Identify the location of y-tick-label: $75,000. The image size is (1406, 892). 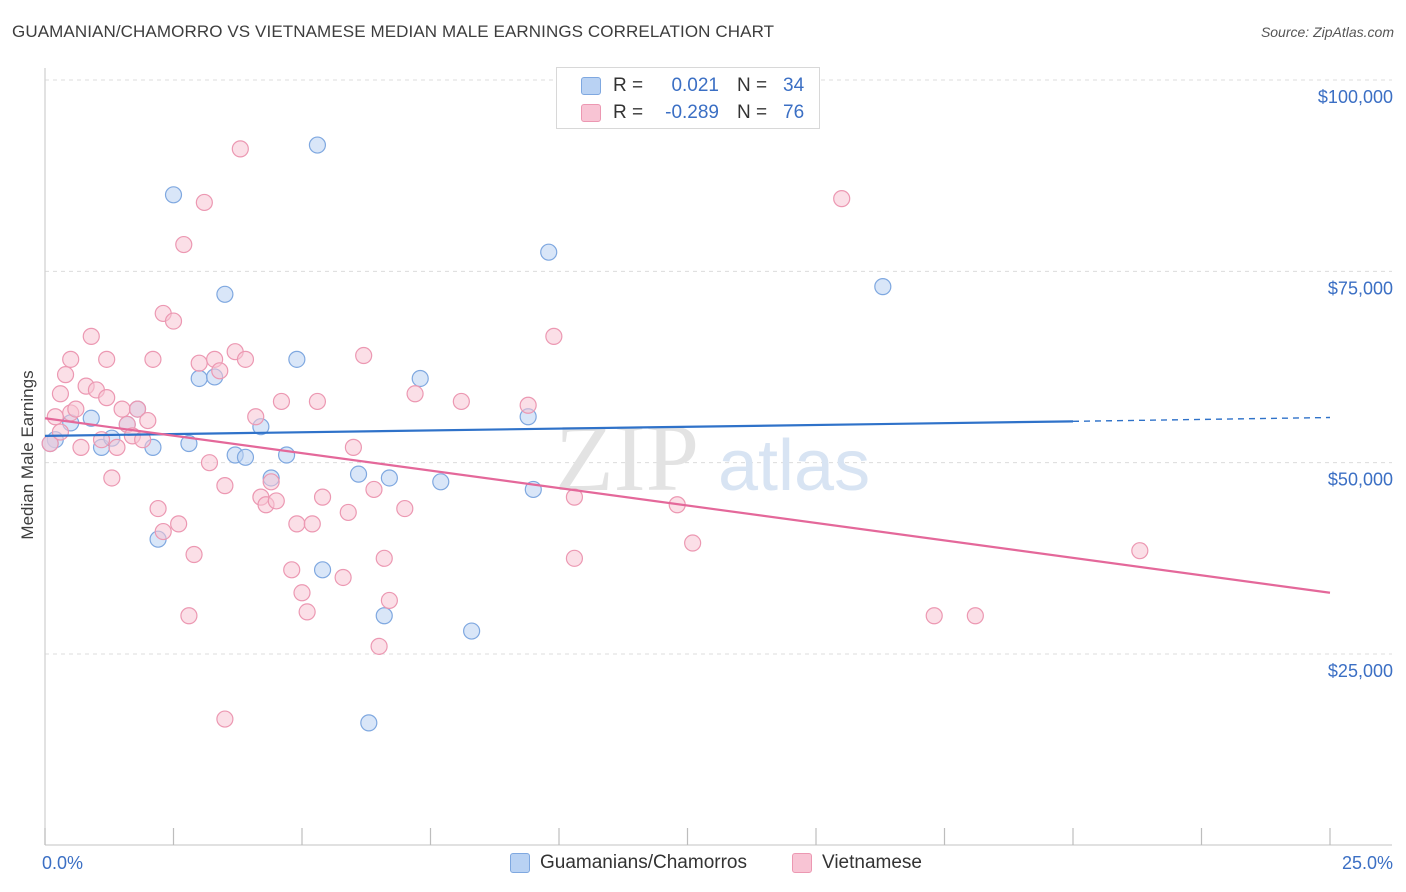
(1360, 288).